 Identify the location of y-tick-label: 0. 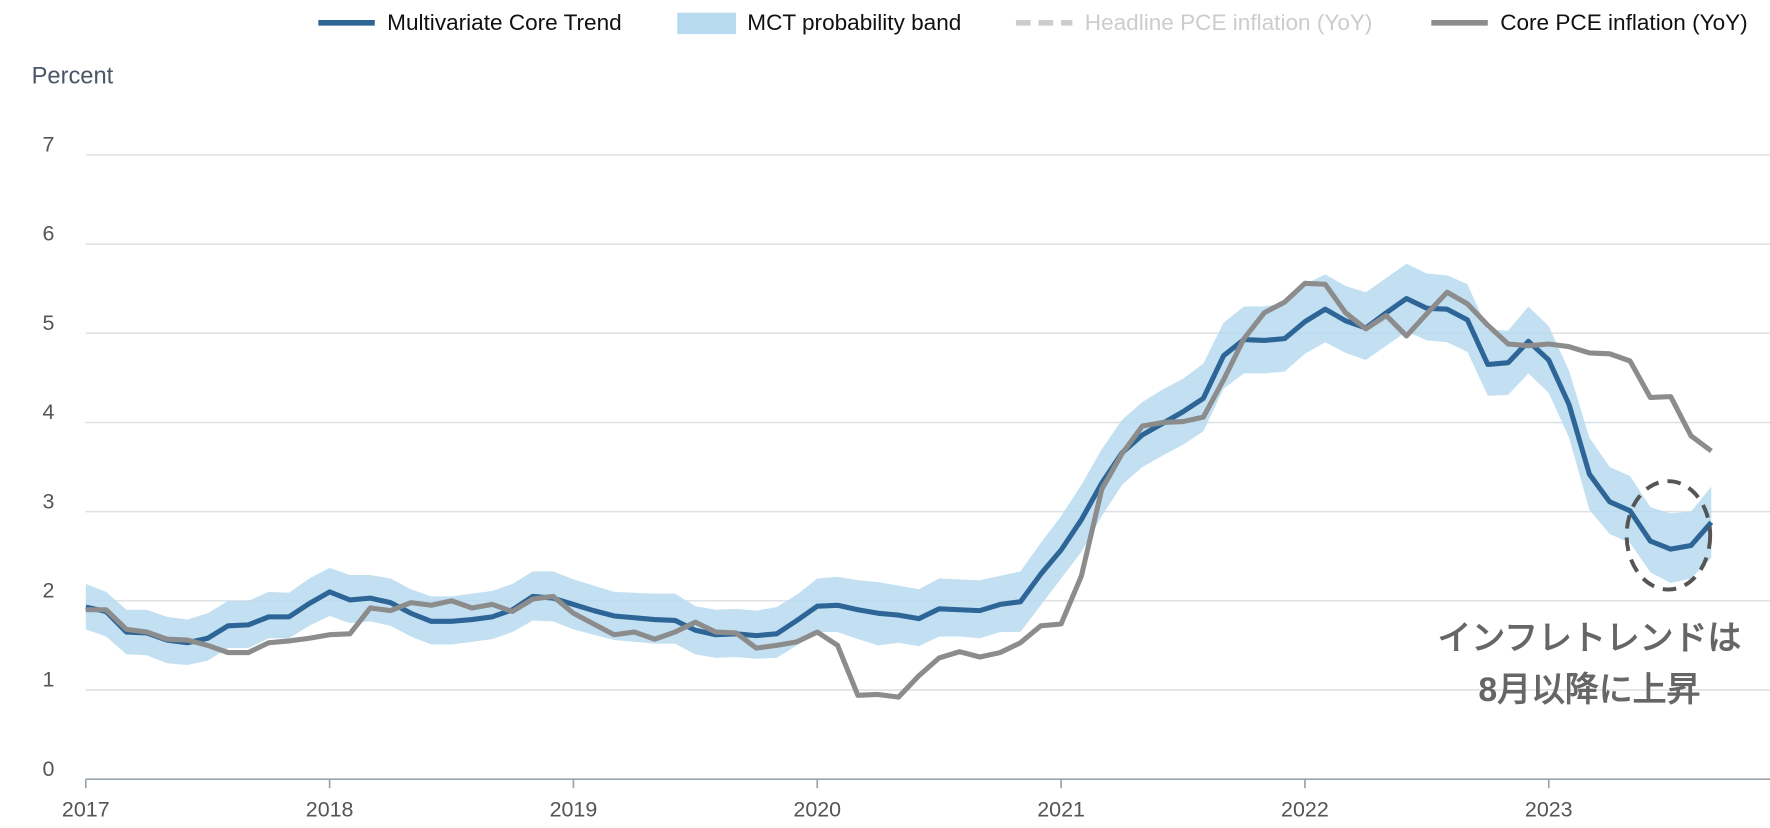
(49, 769).